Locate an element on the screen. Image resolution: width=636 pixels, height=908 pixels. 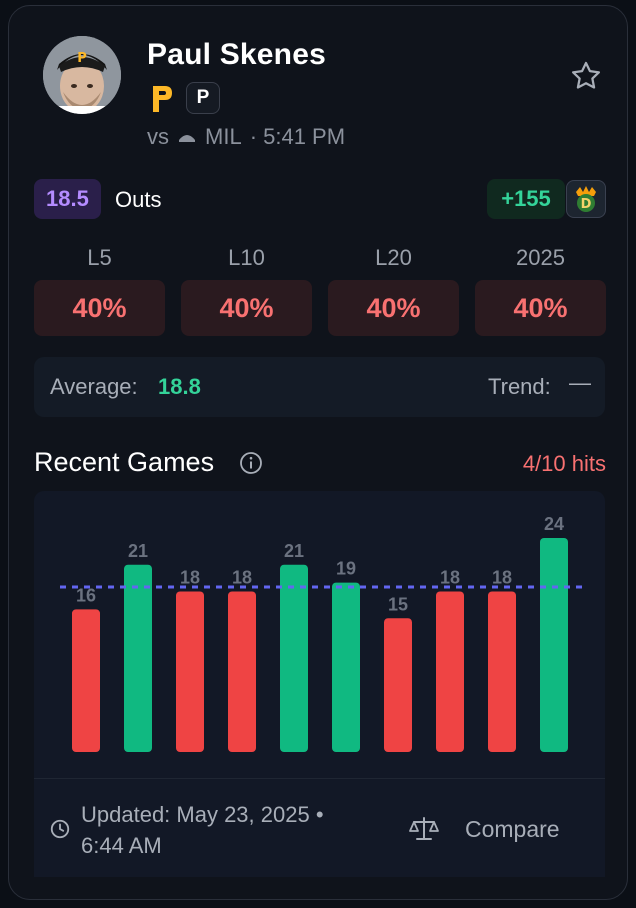
trend-label: Trend: is located at coordinates (519, 386).